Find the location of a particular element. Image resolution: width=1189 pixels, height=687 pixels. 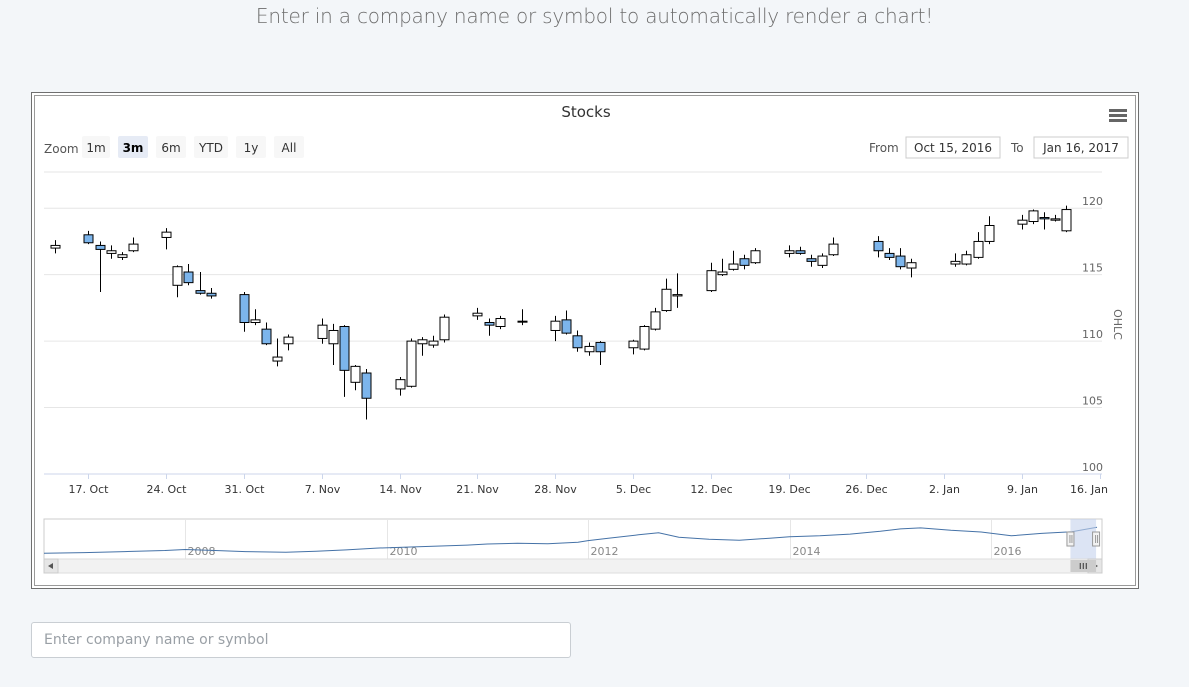

to-label: To is located at coordinates (1017, 148).